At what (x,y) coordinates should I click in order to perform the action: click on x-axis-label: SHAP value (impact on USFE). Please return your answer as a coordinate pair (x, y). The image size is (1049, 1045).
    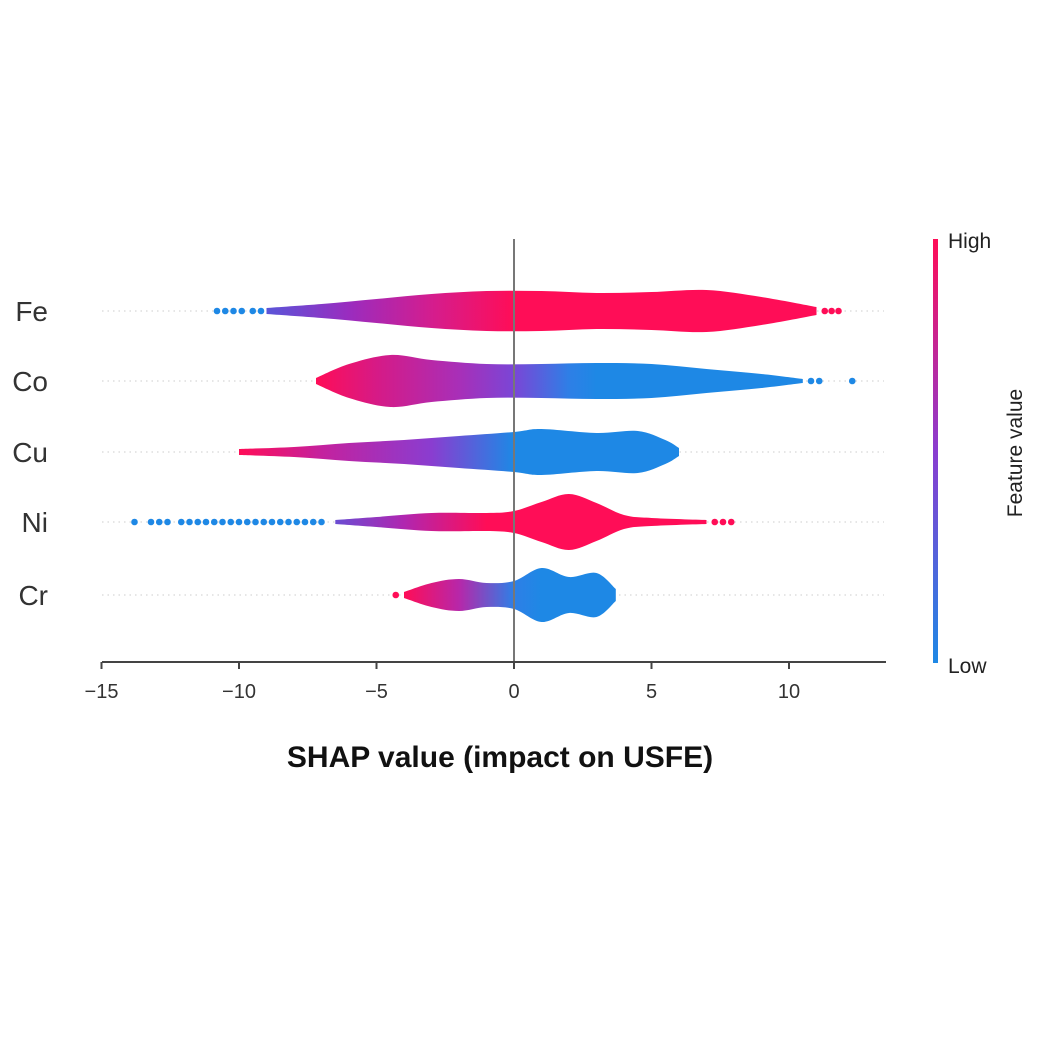
    Looking at the image, I should click on (500, 757).